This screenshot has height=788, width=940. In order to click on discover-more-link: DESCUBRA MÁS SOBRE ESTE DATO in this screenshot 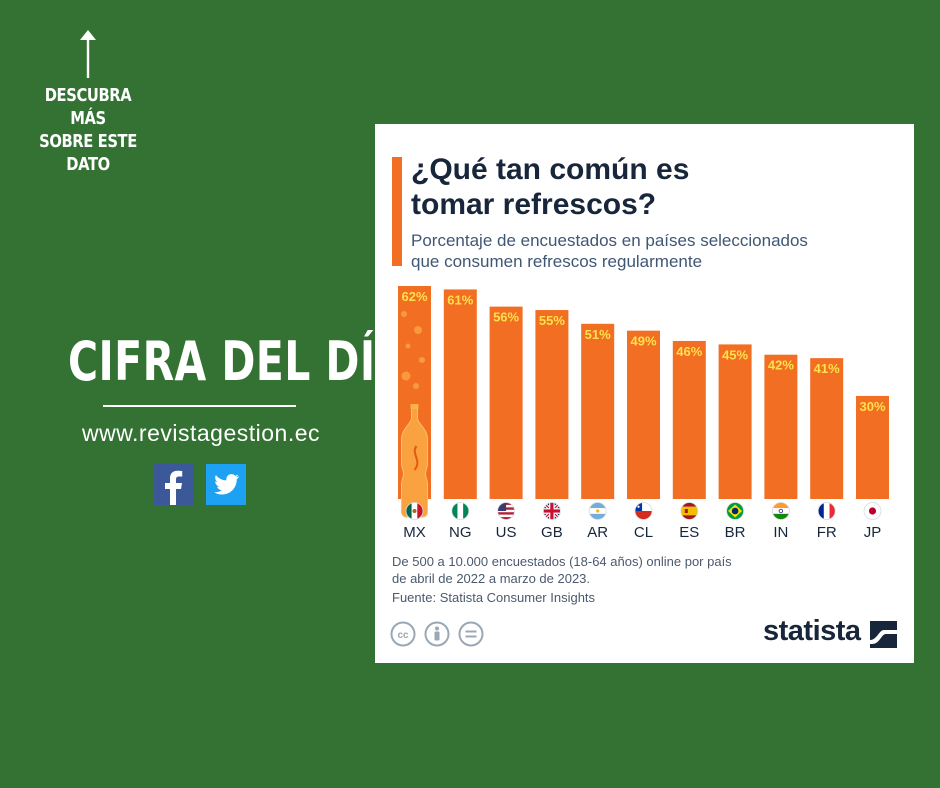, I will do `click(88, 130)`.